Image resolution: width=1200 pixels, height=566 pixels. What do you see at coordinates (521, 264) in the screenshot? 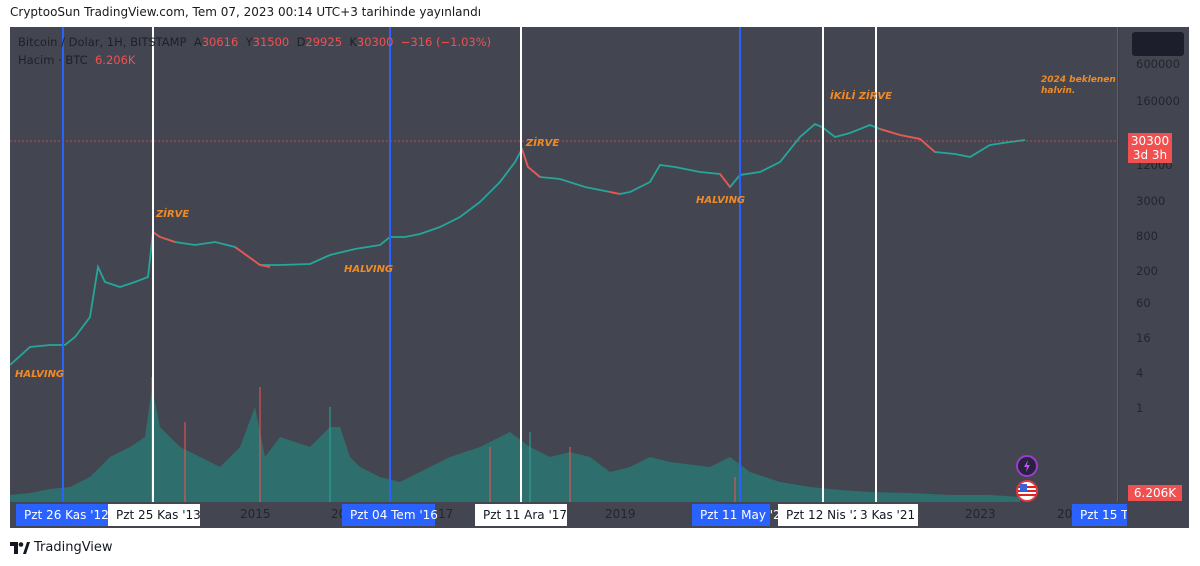
I see `peak-line-2017` at bounding box center [521, 264].